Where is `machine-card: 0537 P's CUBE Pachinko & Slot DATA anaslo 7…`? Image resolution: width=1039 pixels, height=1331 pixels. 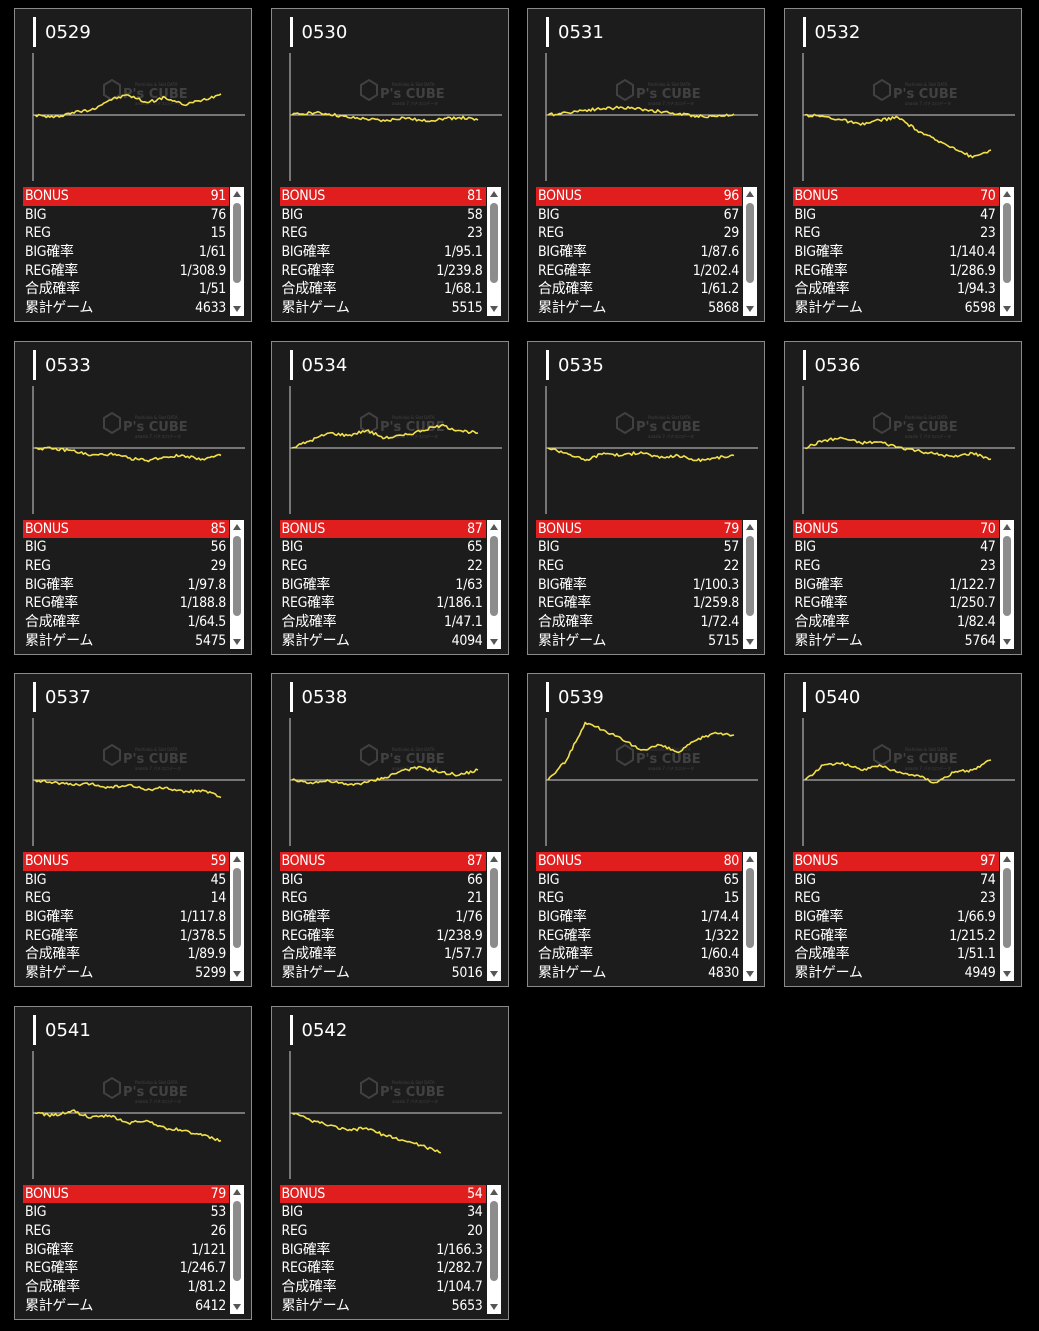
machine-card: 0537 P's CUBE Pachinko & Slot DATA anaslo 7… is located at coordinates (133, 830).